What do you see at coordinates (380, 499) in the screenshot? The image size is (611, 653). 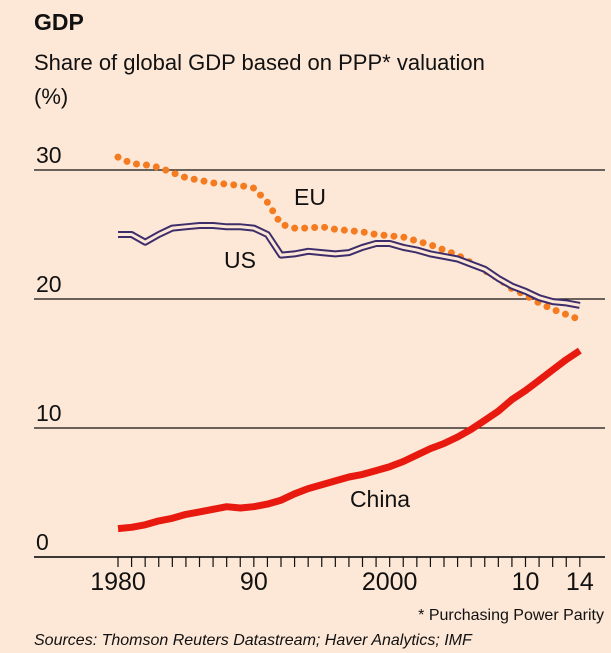 I see `series-label: China` at bounding box center [380, 499].